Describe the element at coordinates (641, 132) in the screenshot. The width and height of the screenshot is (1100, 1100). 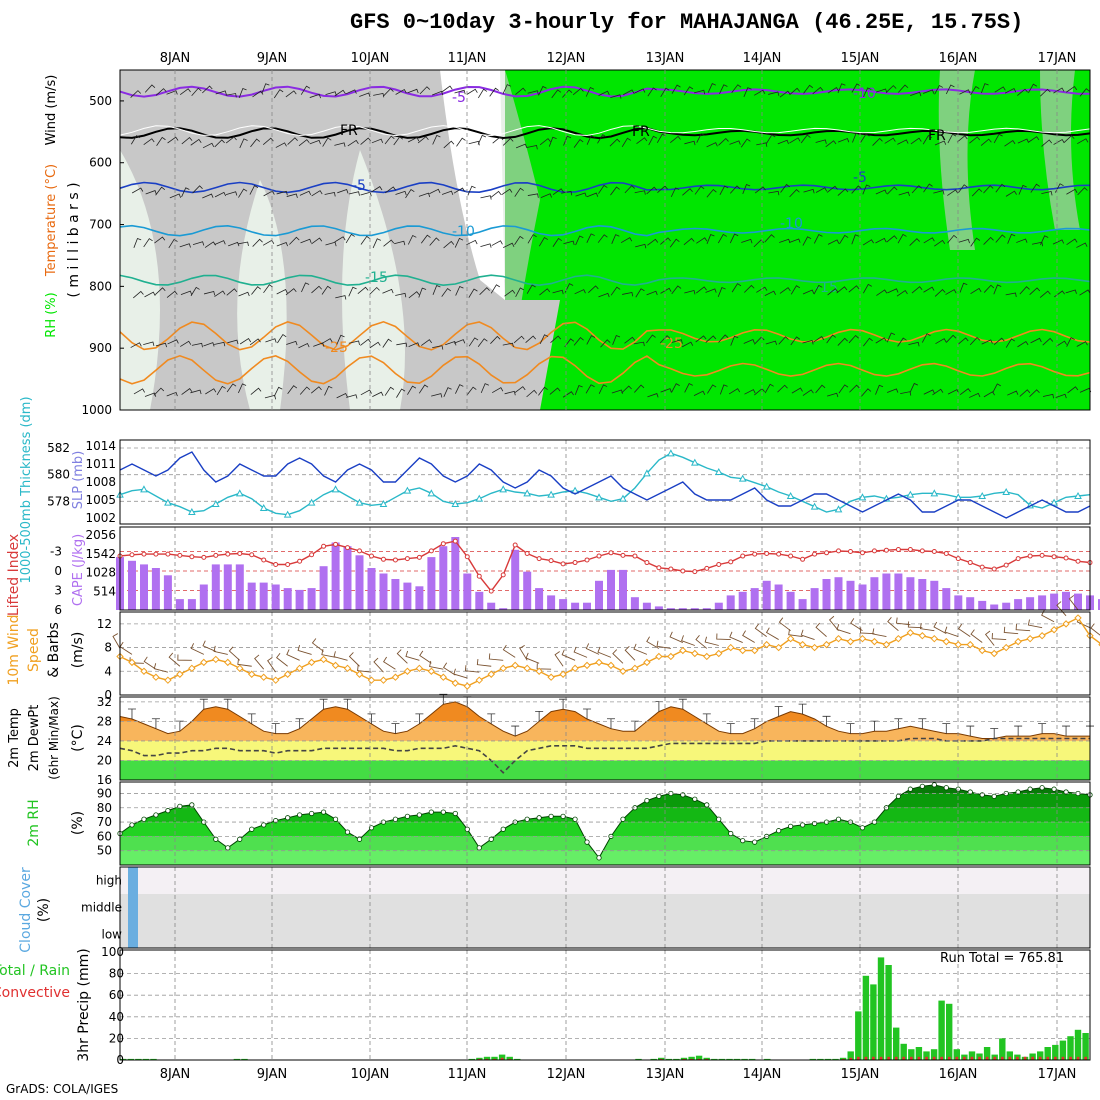
I see `isotherm-label: FR` at that location.